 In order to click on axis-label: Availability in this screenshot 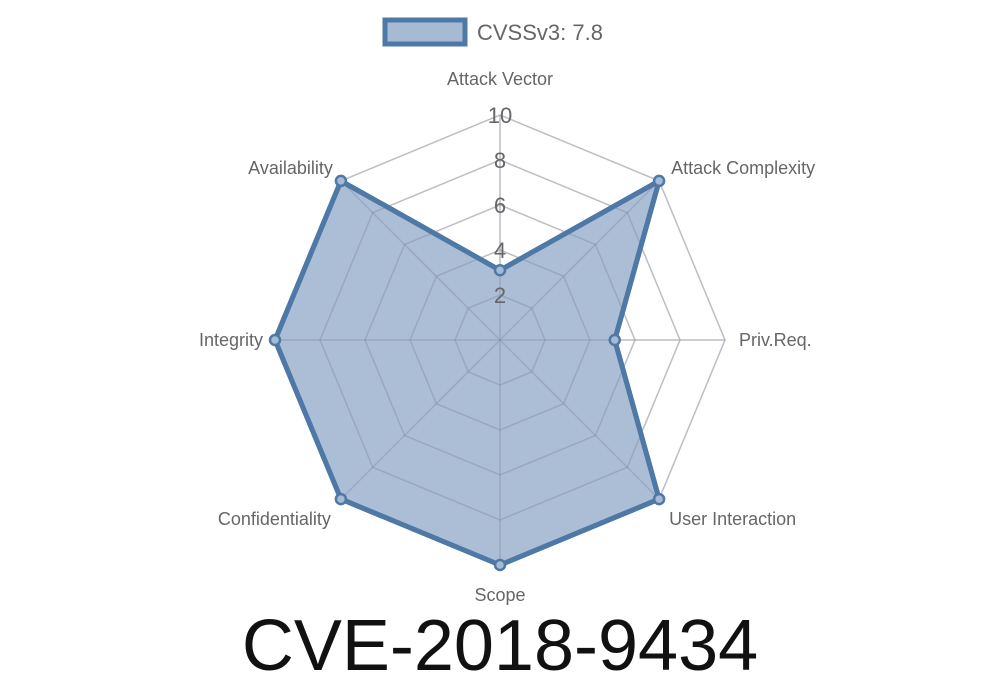, I will do `click(290, 168)`.